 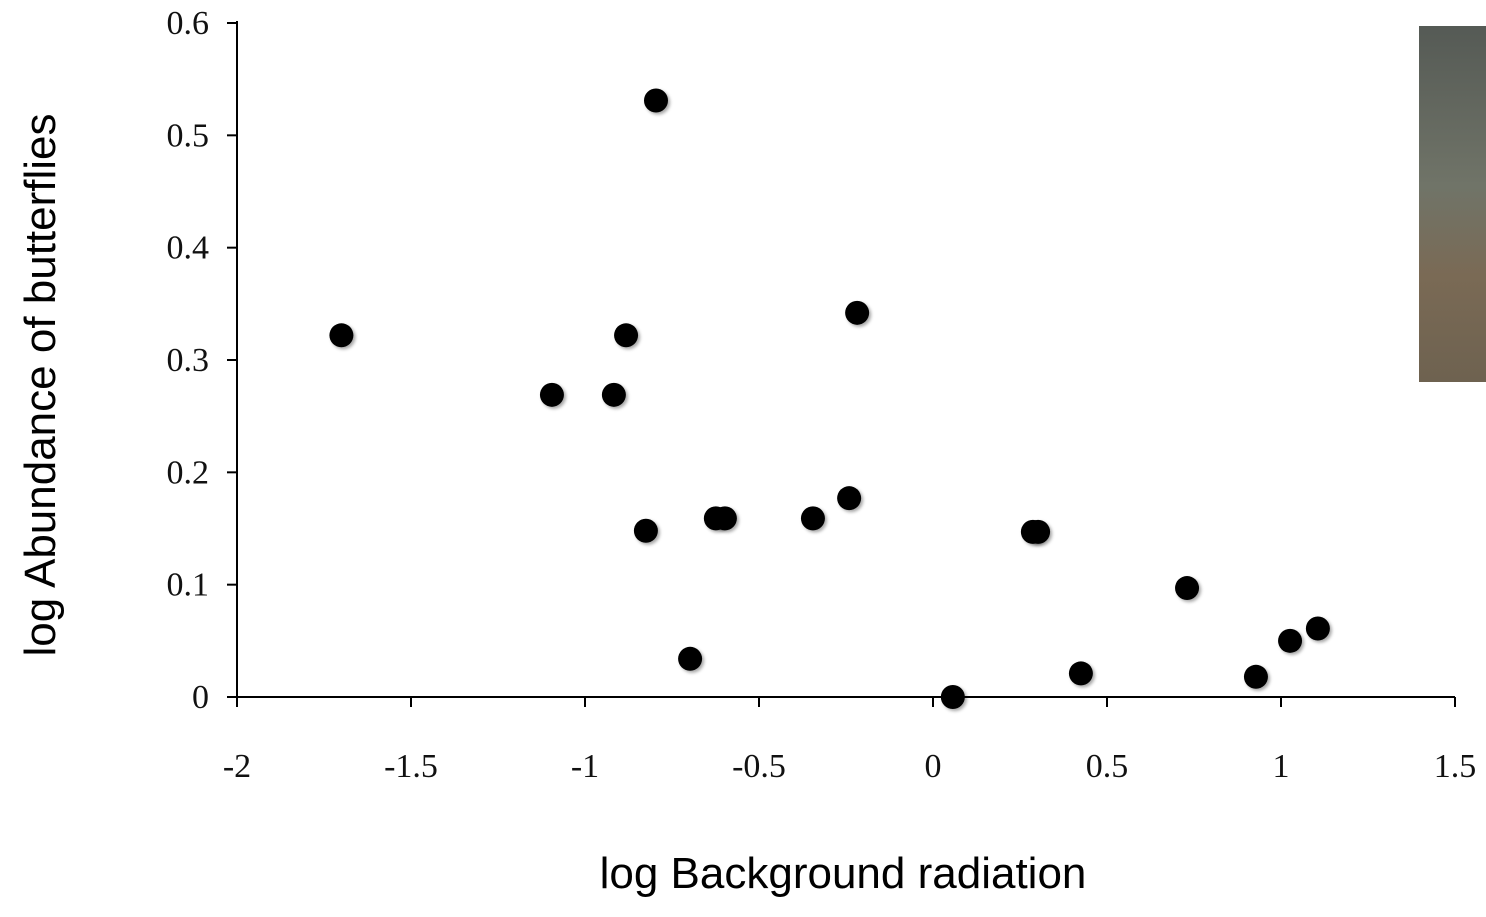 I want to click on x-tick-label: 0, so click(x=933, y=766).